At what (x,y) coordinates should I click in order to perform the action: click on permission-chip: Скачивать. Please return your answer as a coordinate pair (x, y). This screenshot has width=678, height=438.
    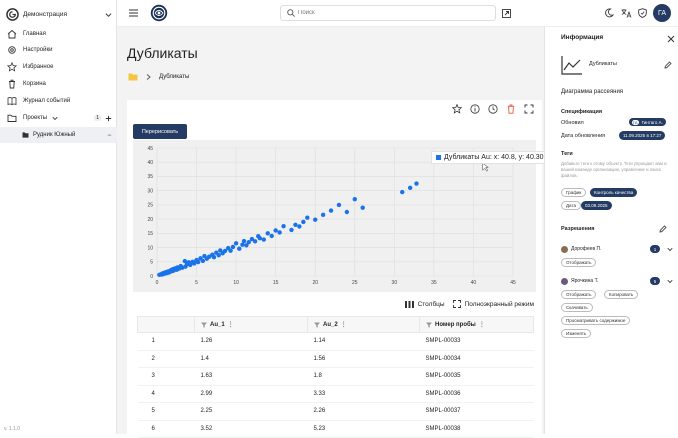
    Looking at the image, I should click on (577, 307).